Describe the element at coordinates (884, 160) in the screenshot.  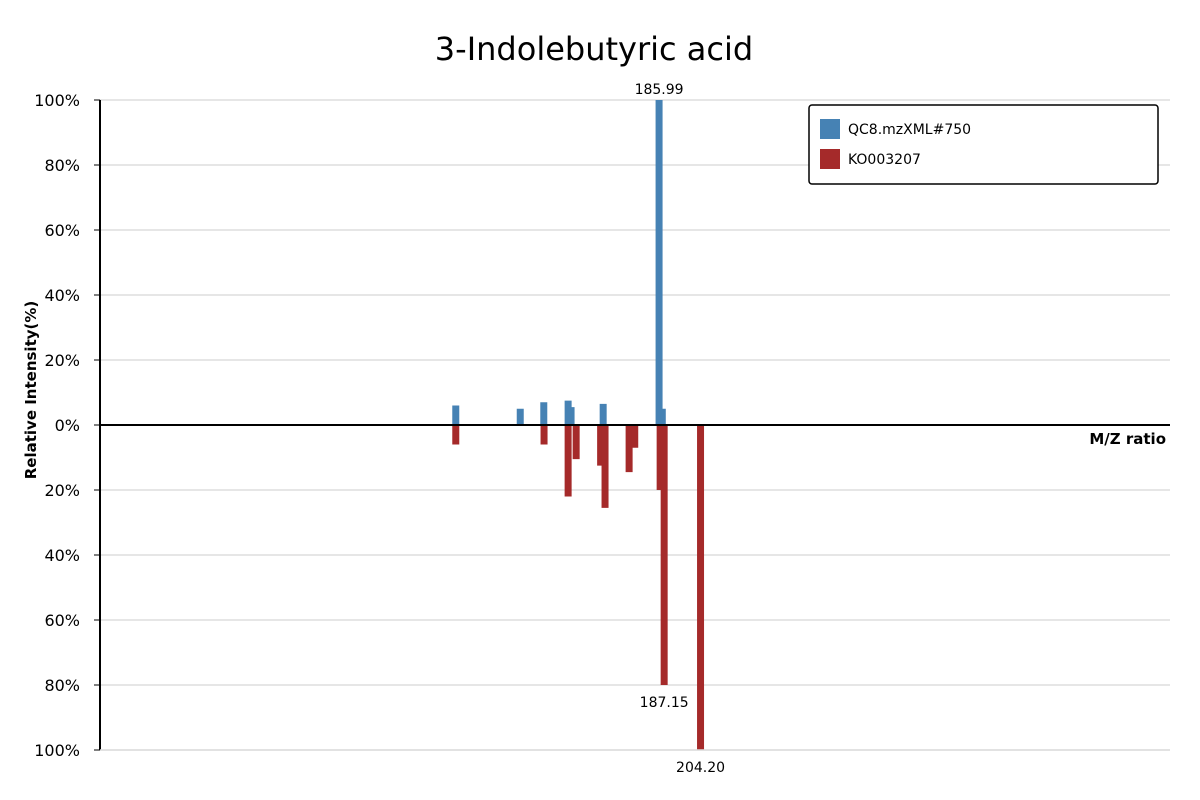
I see `legend-label-ko003207: KO003207` at that location.